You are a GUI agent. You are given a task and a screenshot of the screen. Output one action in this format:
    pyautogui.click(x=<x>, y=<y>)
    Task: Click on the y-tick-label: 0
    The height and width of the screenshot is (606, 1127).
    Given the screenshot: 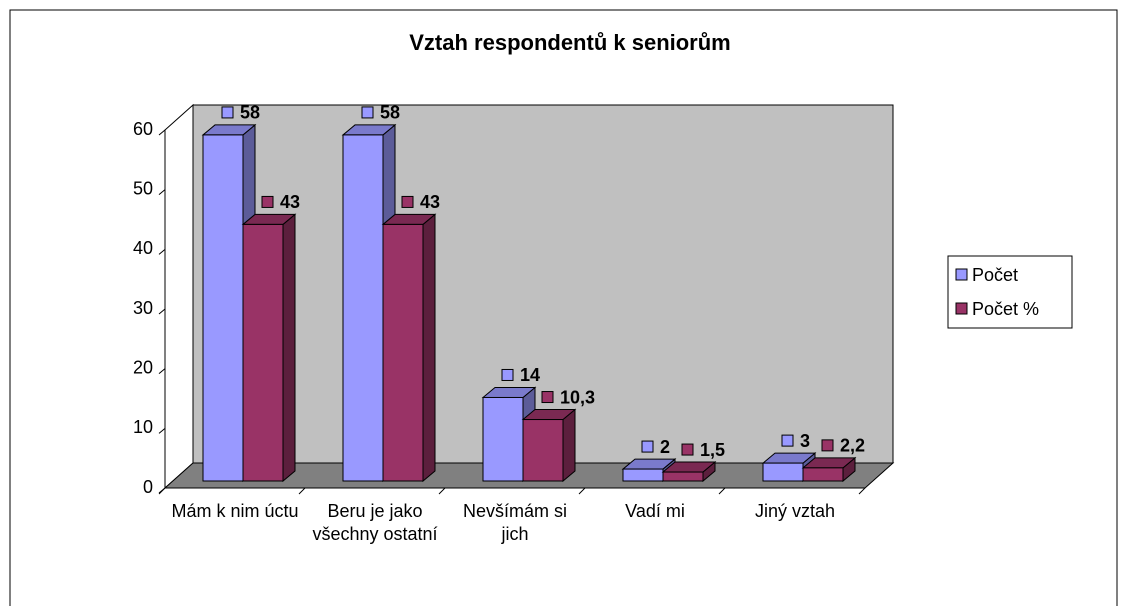 What is the action you would take?
    pyautogui.click(x=148, y=487)
    